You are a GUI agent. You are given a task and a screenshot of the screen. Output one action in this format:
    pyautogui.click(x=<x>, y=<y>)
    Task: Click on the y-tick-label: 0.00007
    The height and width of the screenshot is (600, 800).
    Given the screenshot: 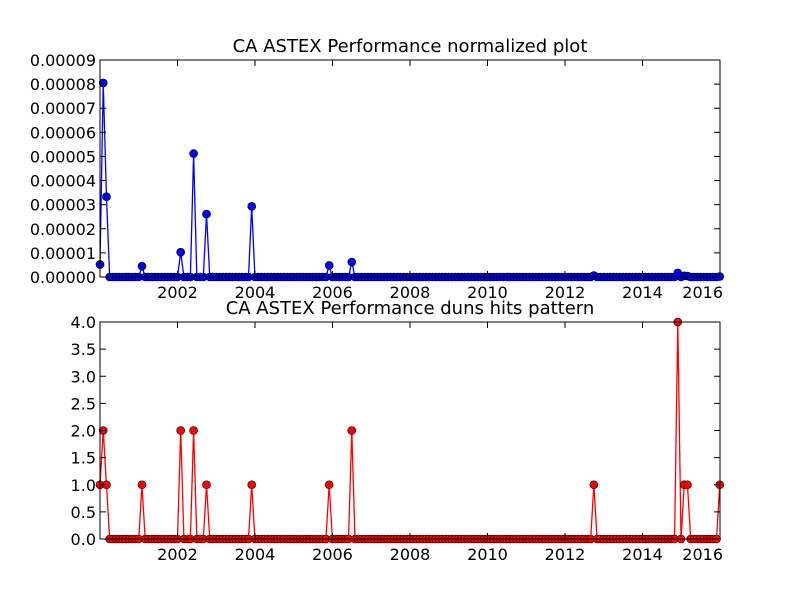 What is the action you would take?
    pyautogui.click(x=63, y=108)
    